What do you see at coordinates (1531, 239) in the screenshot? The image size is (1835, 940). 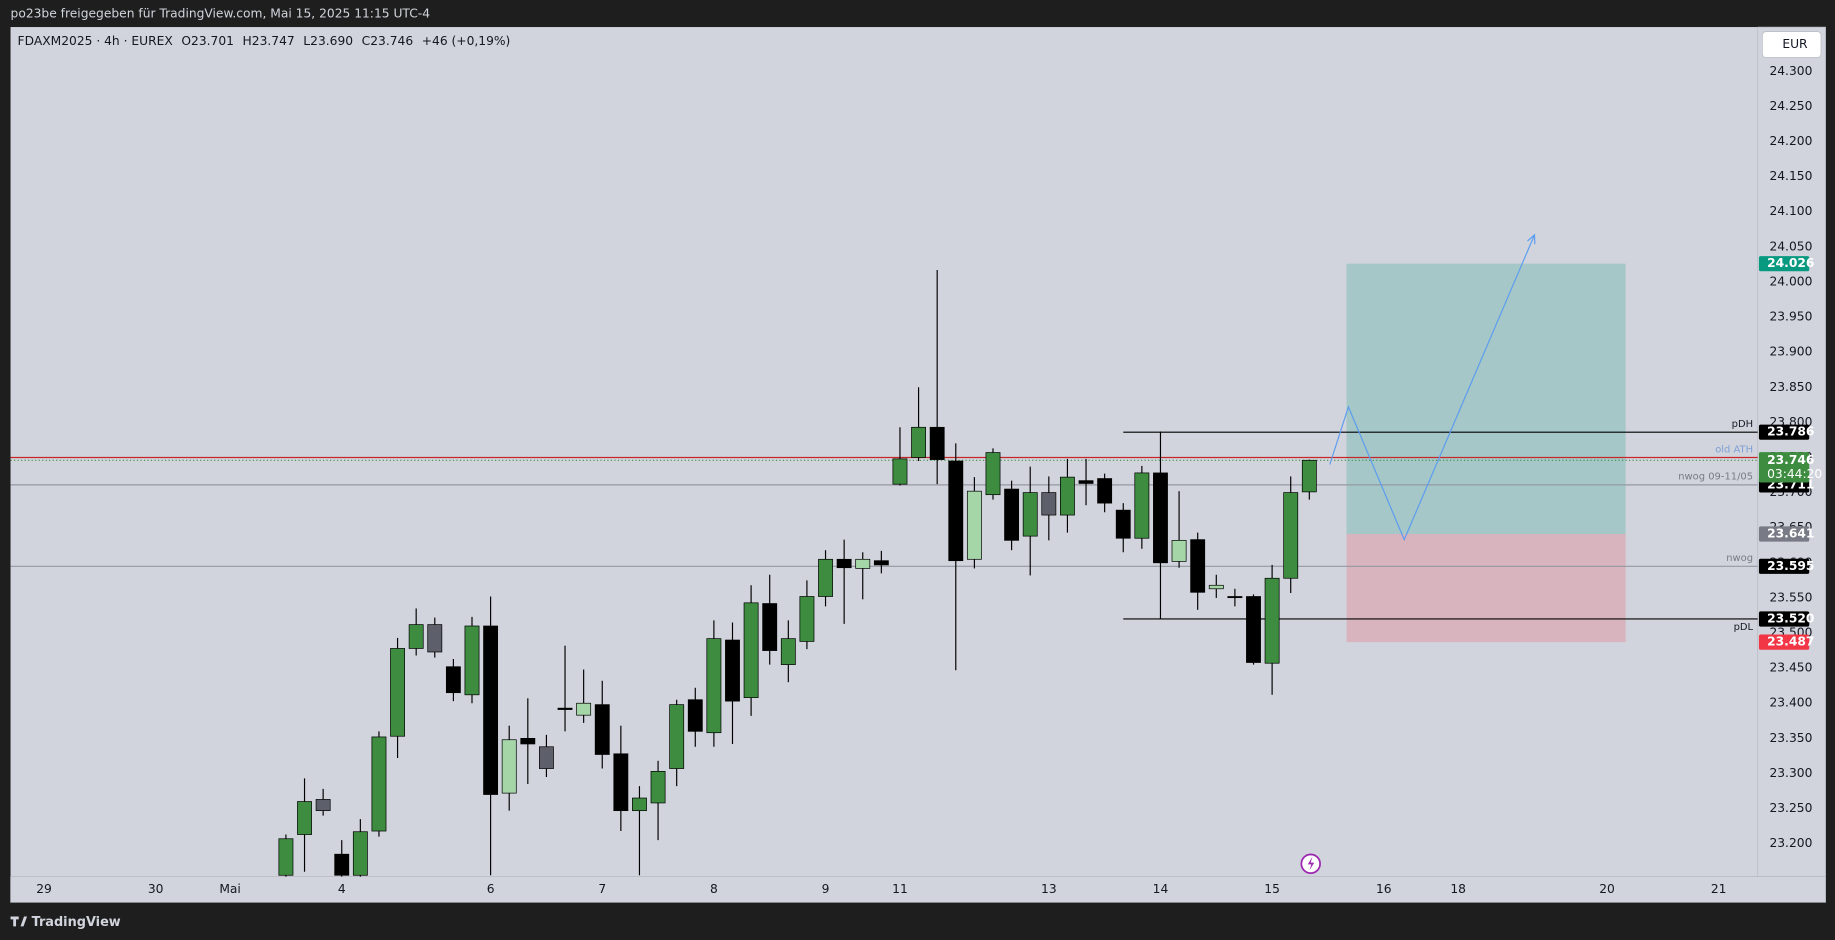 I see `projection-arrowhead` at bounding box center [1531, 239].